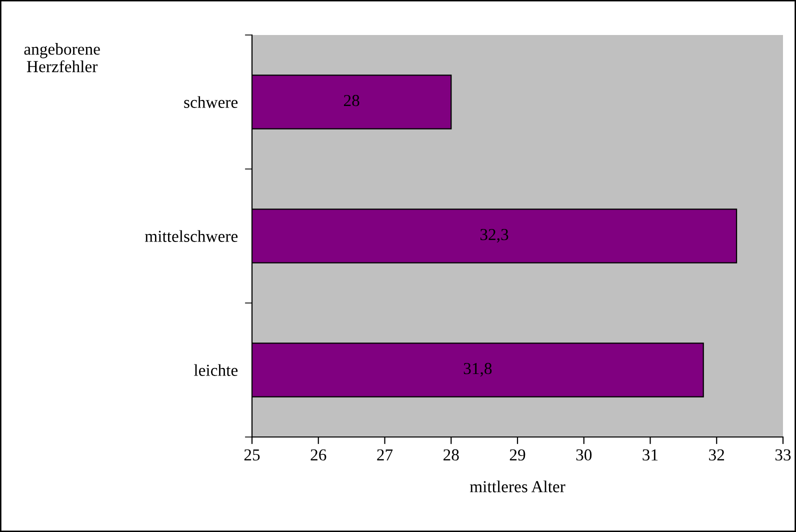 This screenshot has height=532, width=796. I want to click on x-tick-label: 32, so click(716, 455).